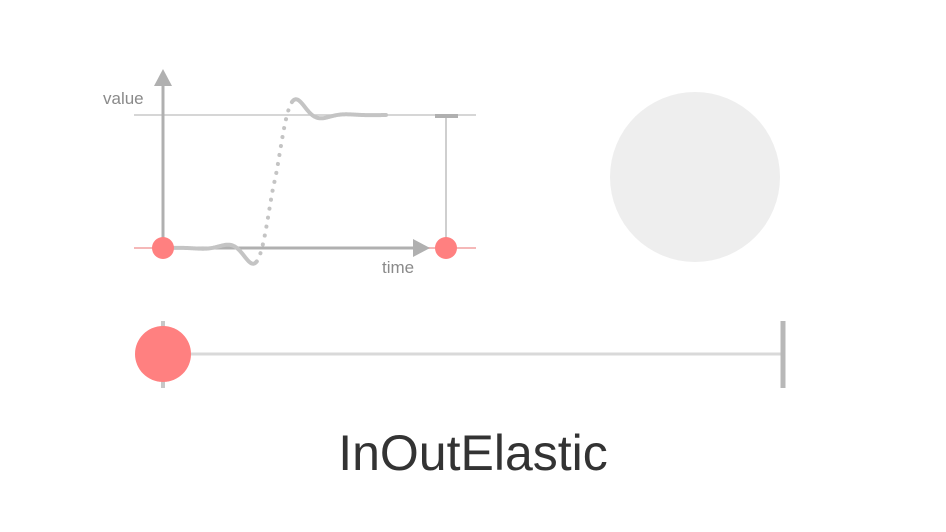 This screenshot has width=946, height=532. What do you see at coordinates (695, 177) in the screenshot?
I see `preview-circle` at bounding box center [695, 177].